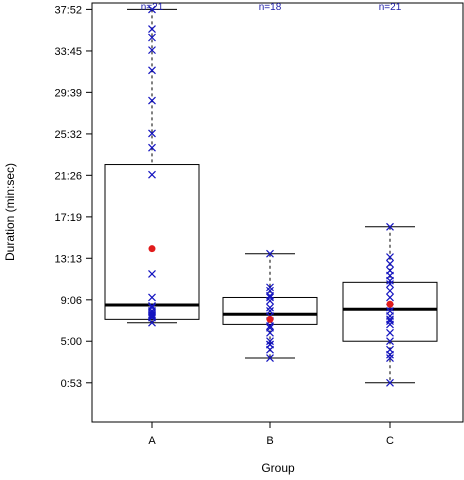  I want to click on y-axis-title: Duration (min:sec), so click(10, 212).